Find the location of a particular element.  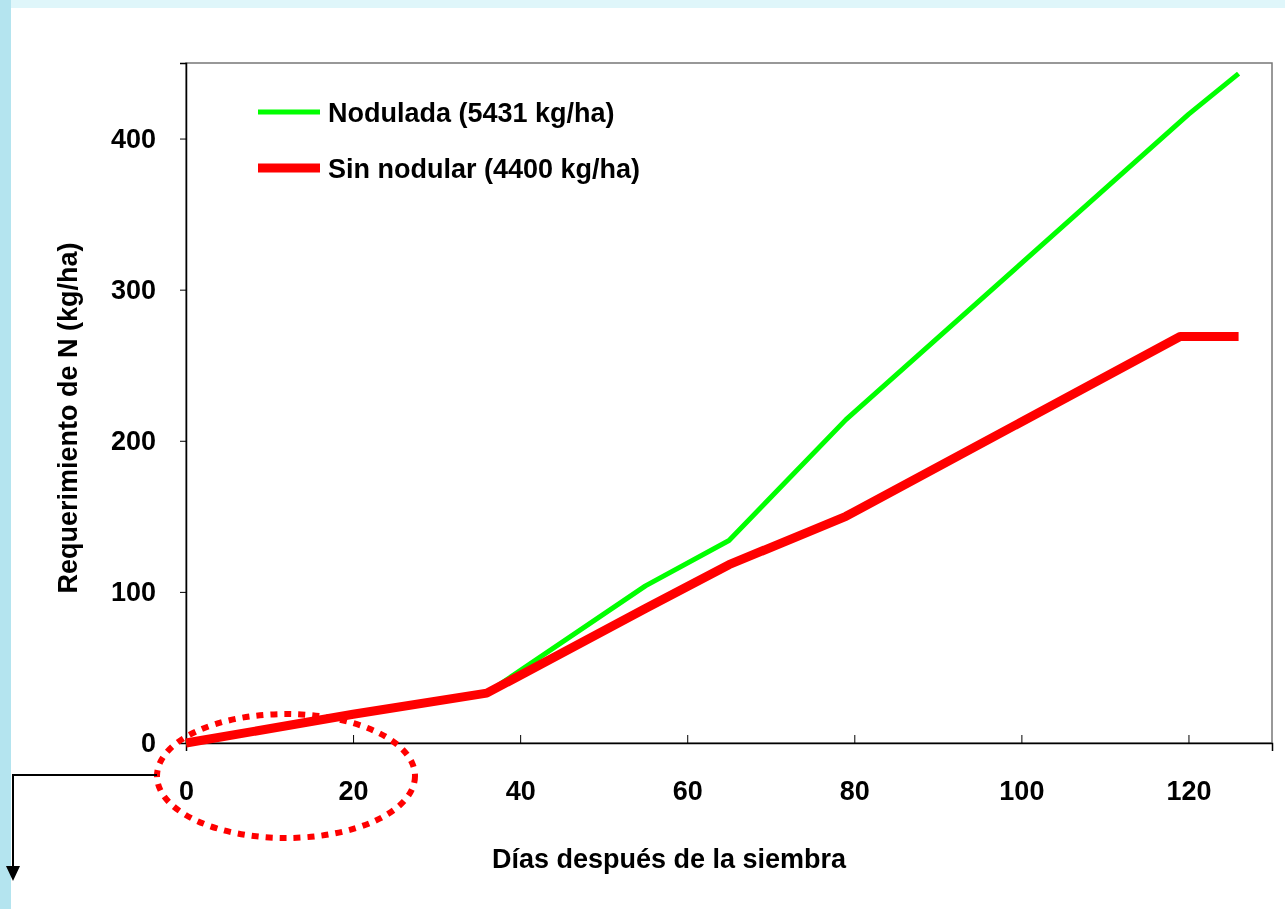

x-tick-label: 60 is located at coordinates (687, 791).